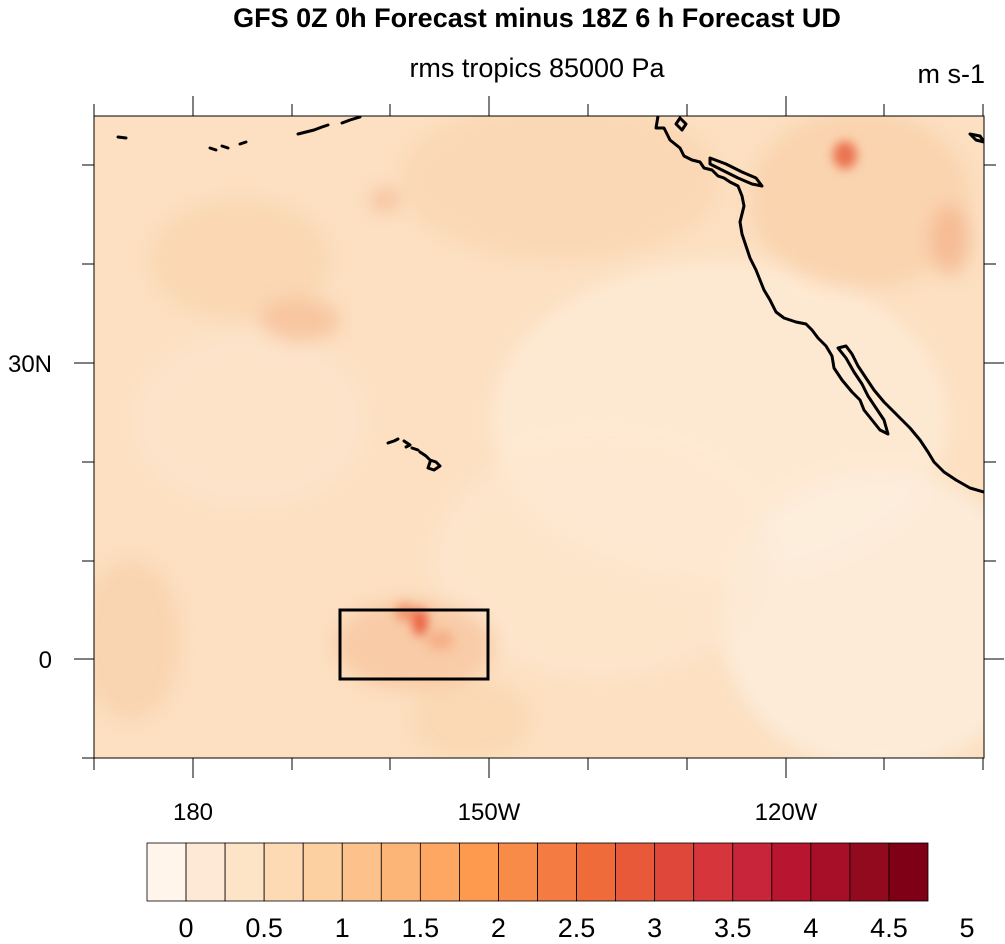 This screenshot has height=944, width=1005. Describe the element at coordinates (819, 305) in the screenshot. I see `north-america-coastline` at that location.